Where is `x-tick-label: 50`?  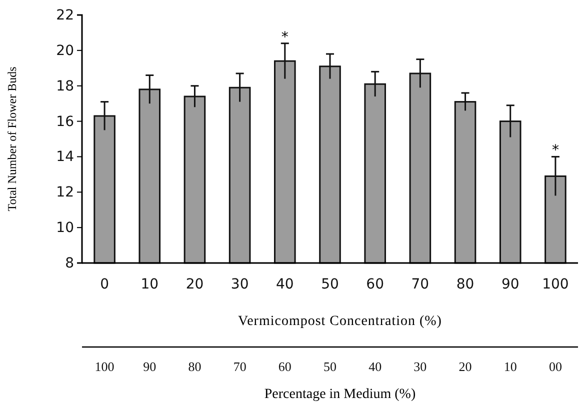
x-tick-label: 50 is located at coordinates (330, 284).